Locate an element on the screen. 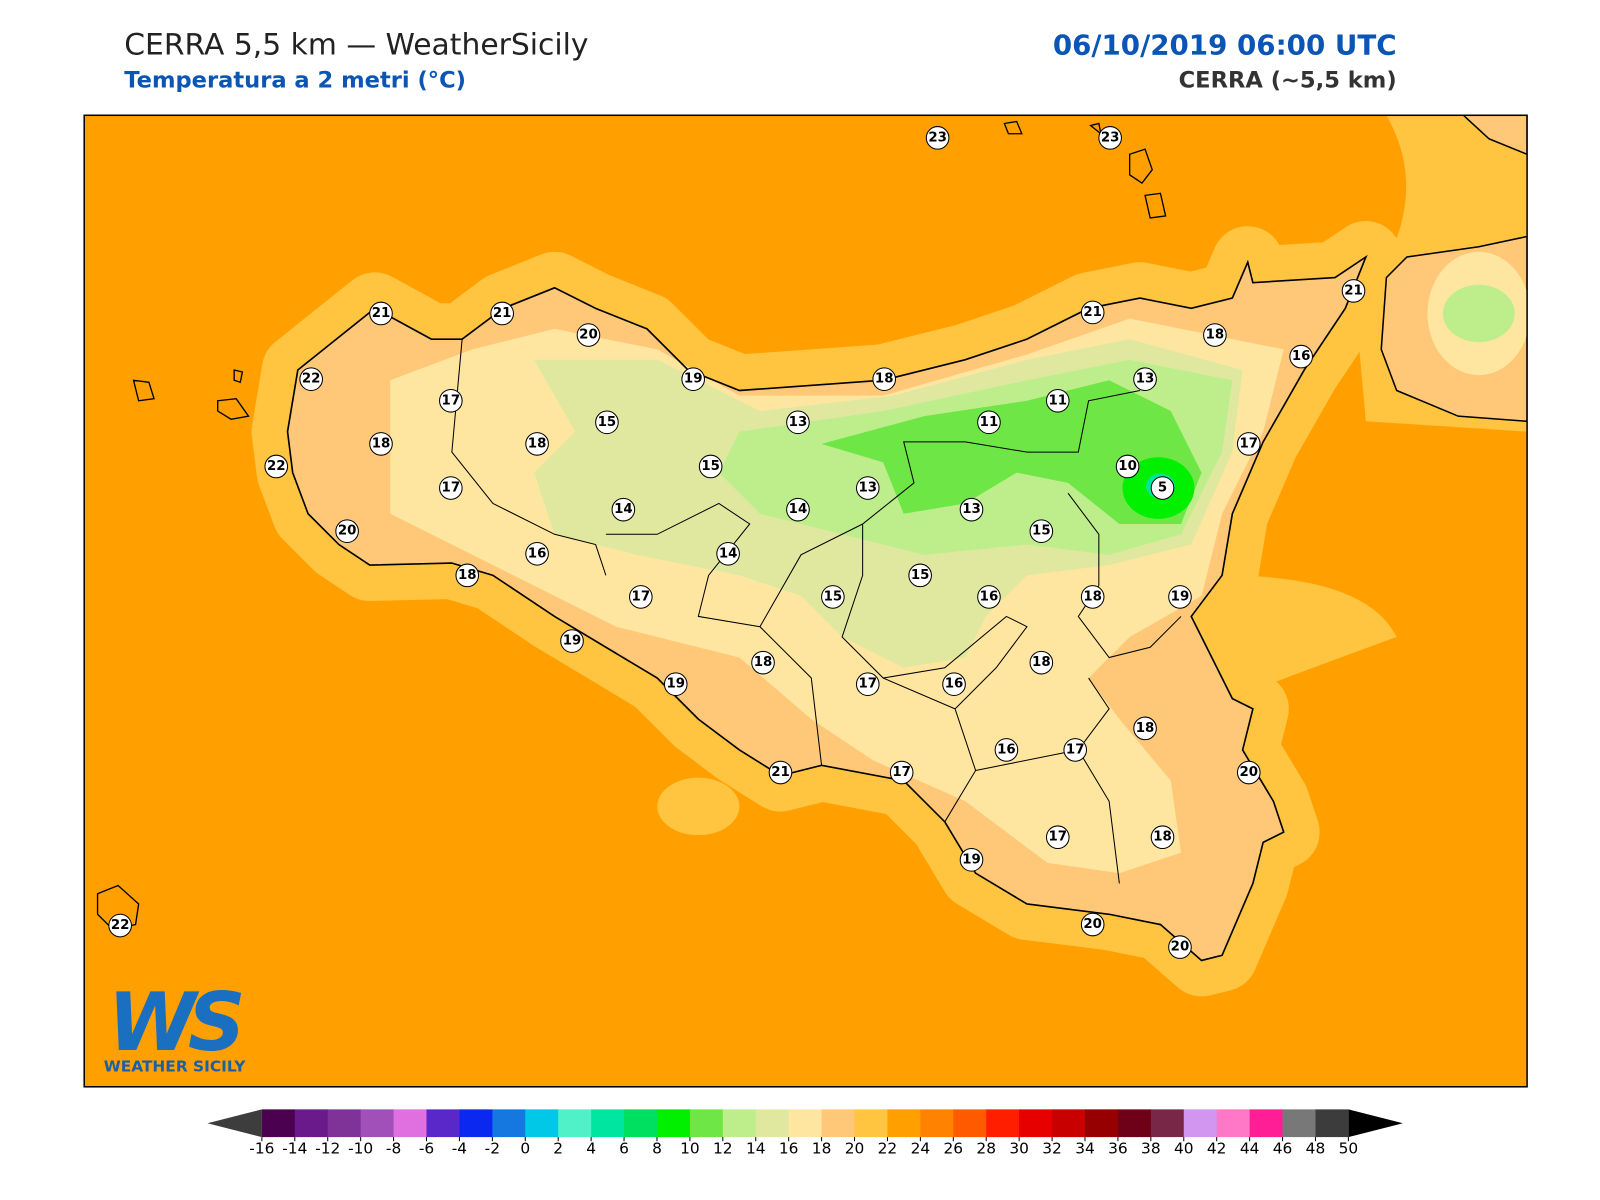  colorbar-tick-label: 16 is located at coordinates (789, 1148).